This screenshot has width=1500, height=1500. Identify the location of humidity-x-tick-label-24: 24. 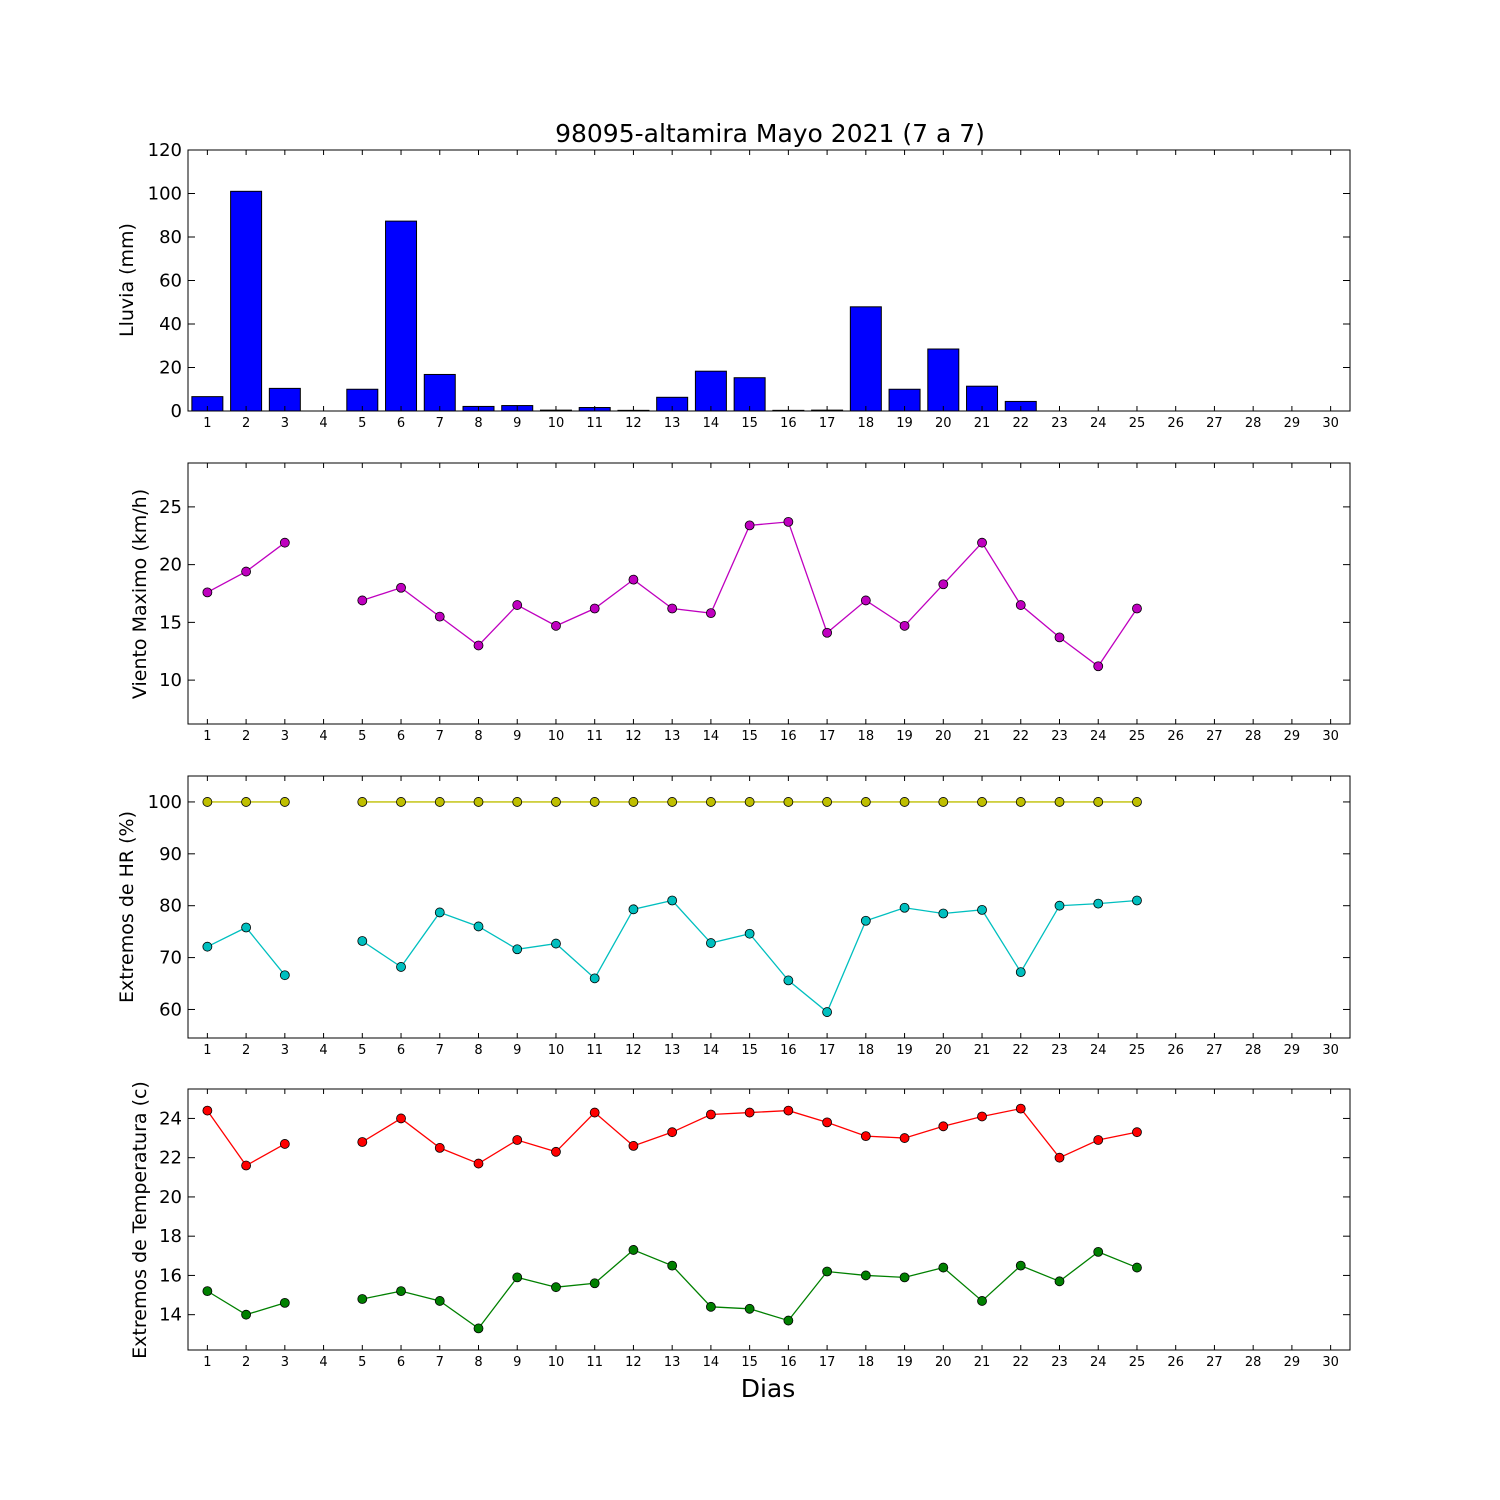
(1098, 1050).